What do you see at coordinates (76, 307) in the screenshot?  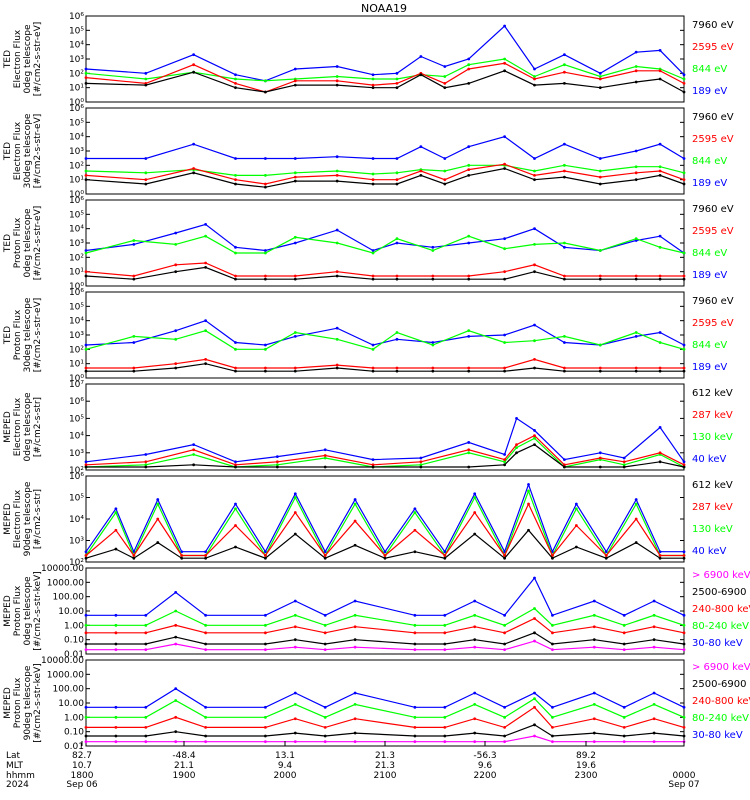 I see `y-tick-label: 10⁵` at bounding box center [76, 307].